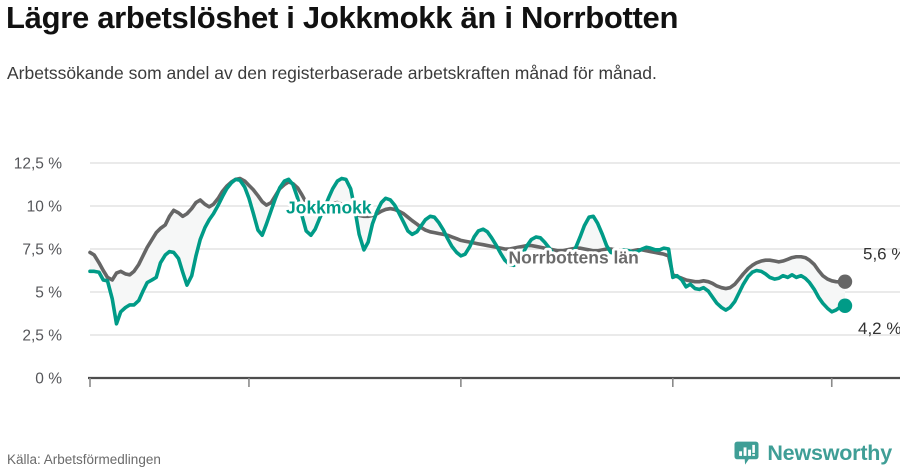 This screenshot has height=474, width=900. Describe the element at coordinates (84, 459) in the screenshot. I see `source-note: Källa: Arbetsförmedlingen` at that location.